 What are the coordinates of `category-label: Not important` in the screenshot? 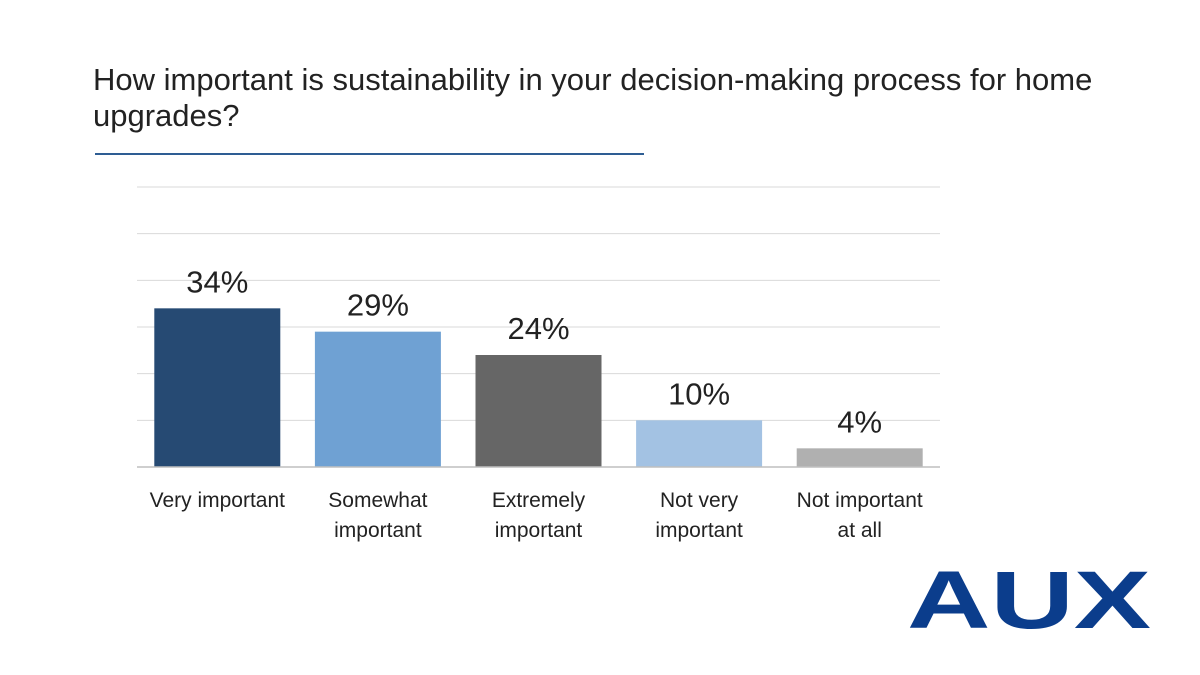 It's located at (860, 500).